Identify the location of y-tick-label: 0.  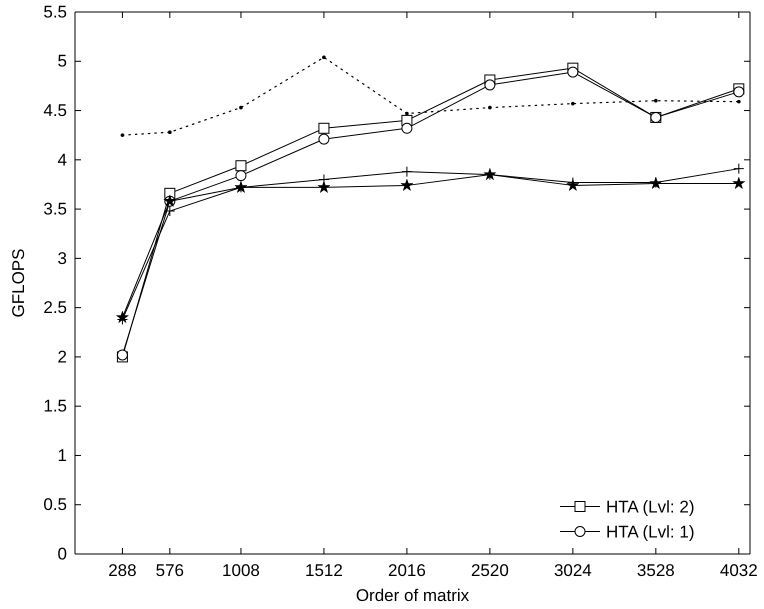
(62, 554).